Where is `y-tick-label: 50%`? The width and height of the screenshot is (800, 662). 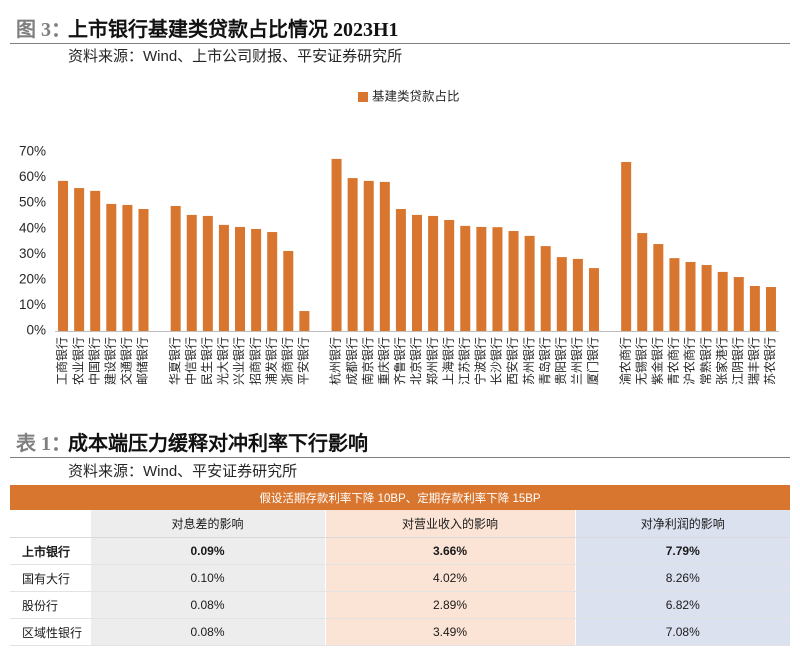
y-tick-label: 50% is located at coordinates (32, 202).